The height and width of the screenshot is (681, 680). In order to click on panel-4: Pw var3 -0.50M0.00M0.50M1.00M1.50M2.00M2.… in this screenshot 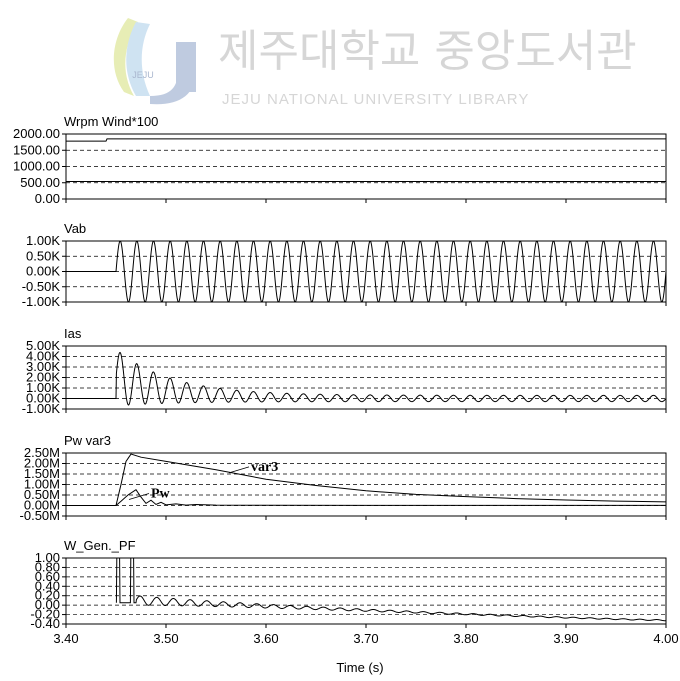, I will do `click(343, 478)`.